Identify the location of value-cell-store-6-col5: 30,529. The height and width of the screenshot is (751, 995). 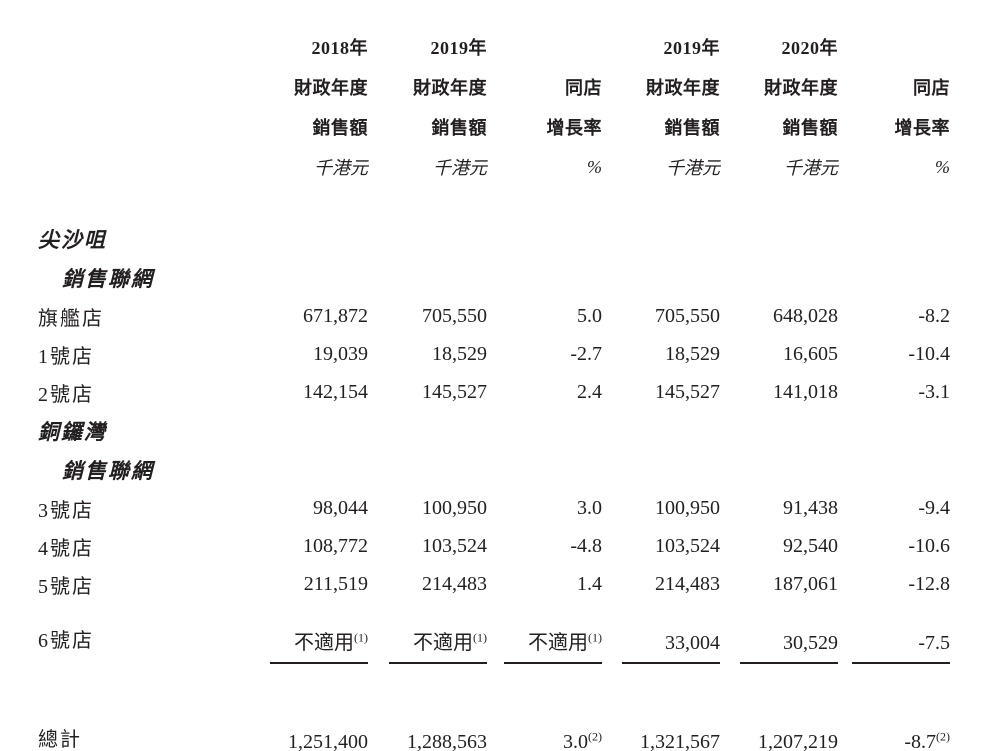
(779, 633).